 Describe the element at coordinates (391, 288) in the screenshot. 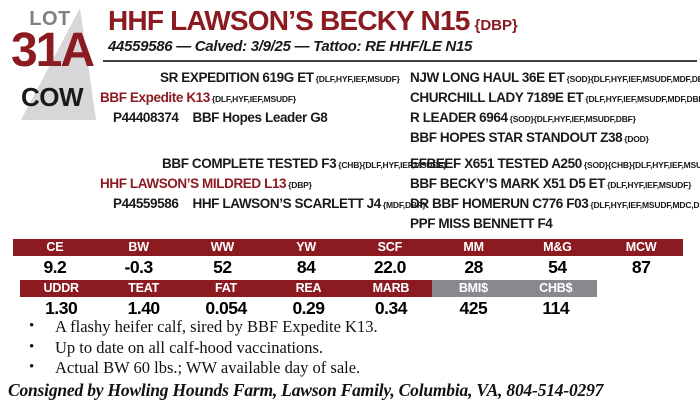

I see `epd-header-cell: MARB` at that location.